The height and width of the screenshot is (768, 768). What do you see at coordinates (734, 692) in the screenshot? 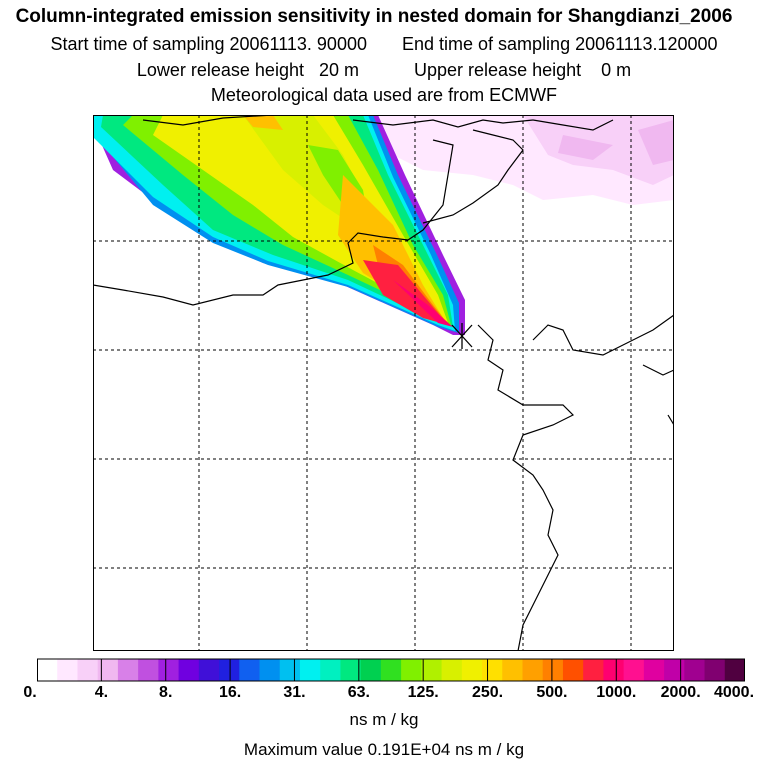
I see `colorbar-tick-label: 4000.` at bounding box center [734, 692].